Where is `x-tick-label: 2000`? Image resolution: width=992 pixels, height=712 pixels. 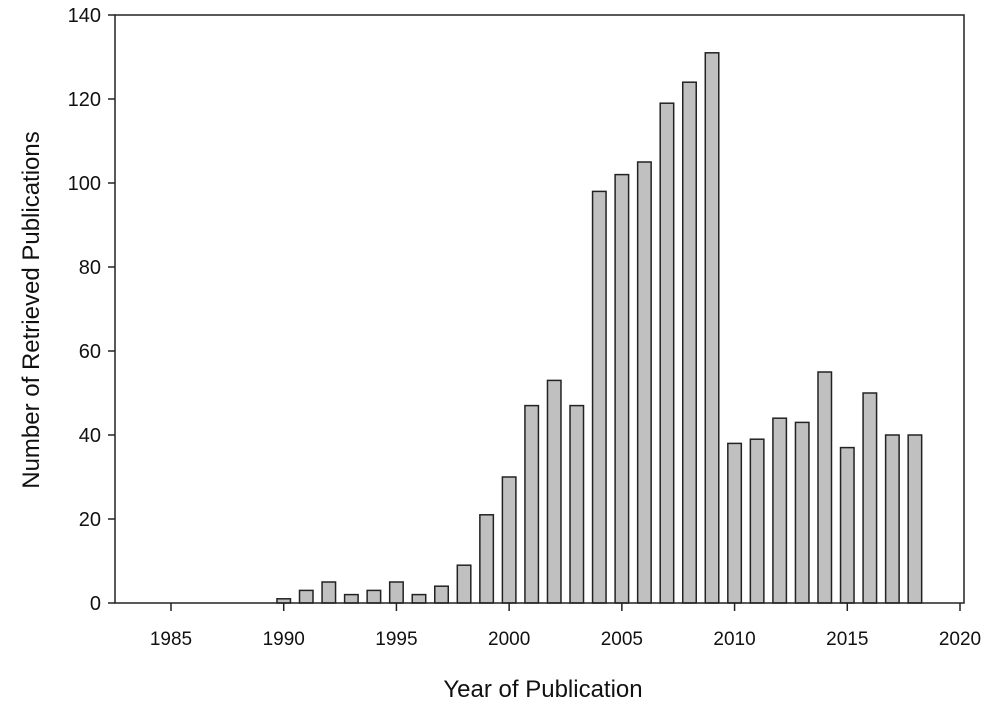 x-tick-label: 2000 is located at coordinates (509, 639).